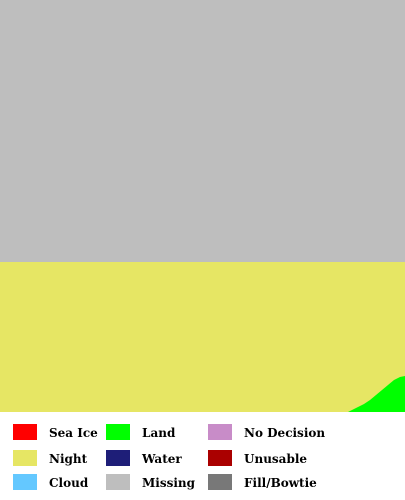 The height and width of the screenshot is (500, 405). Describe the element at coordinates (159, 433) in the screenshot. I see `legend-label-land: Land` at that location.